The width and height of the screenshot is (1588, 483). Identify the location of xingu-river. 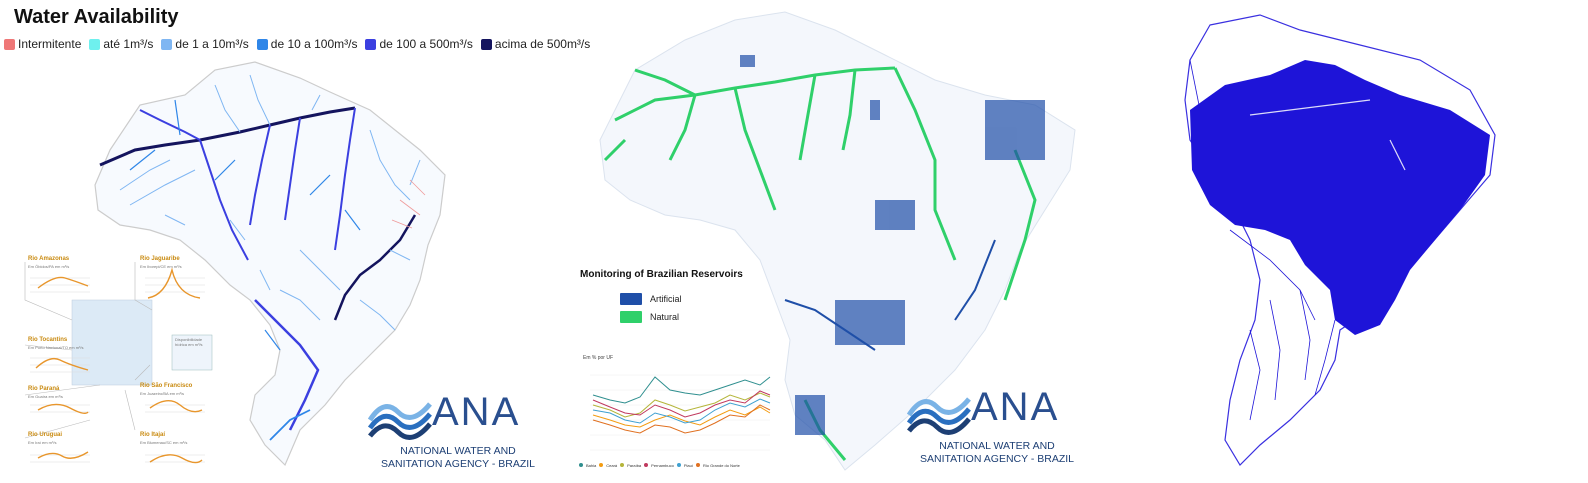
(292, 169).